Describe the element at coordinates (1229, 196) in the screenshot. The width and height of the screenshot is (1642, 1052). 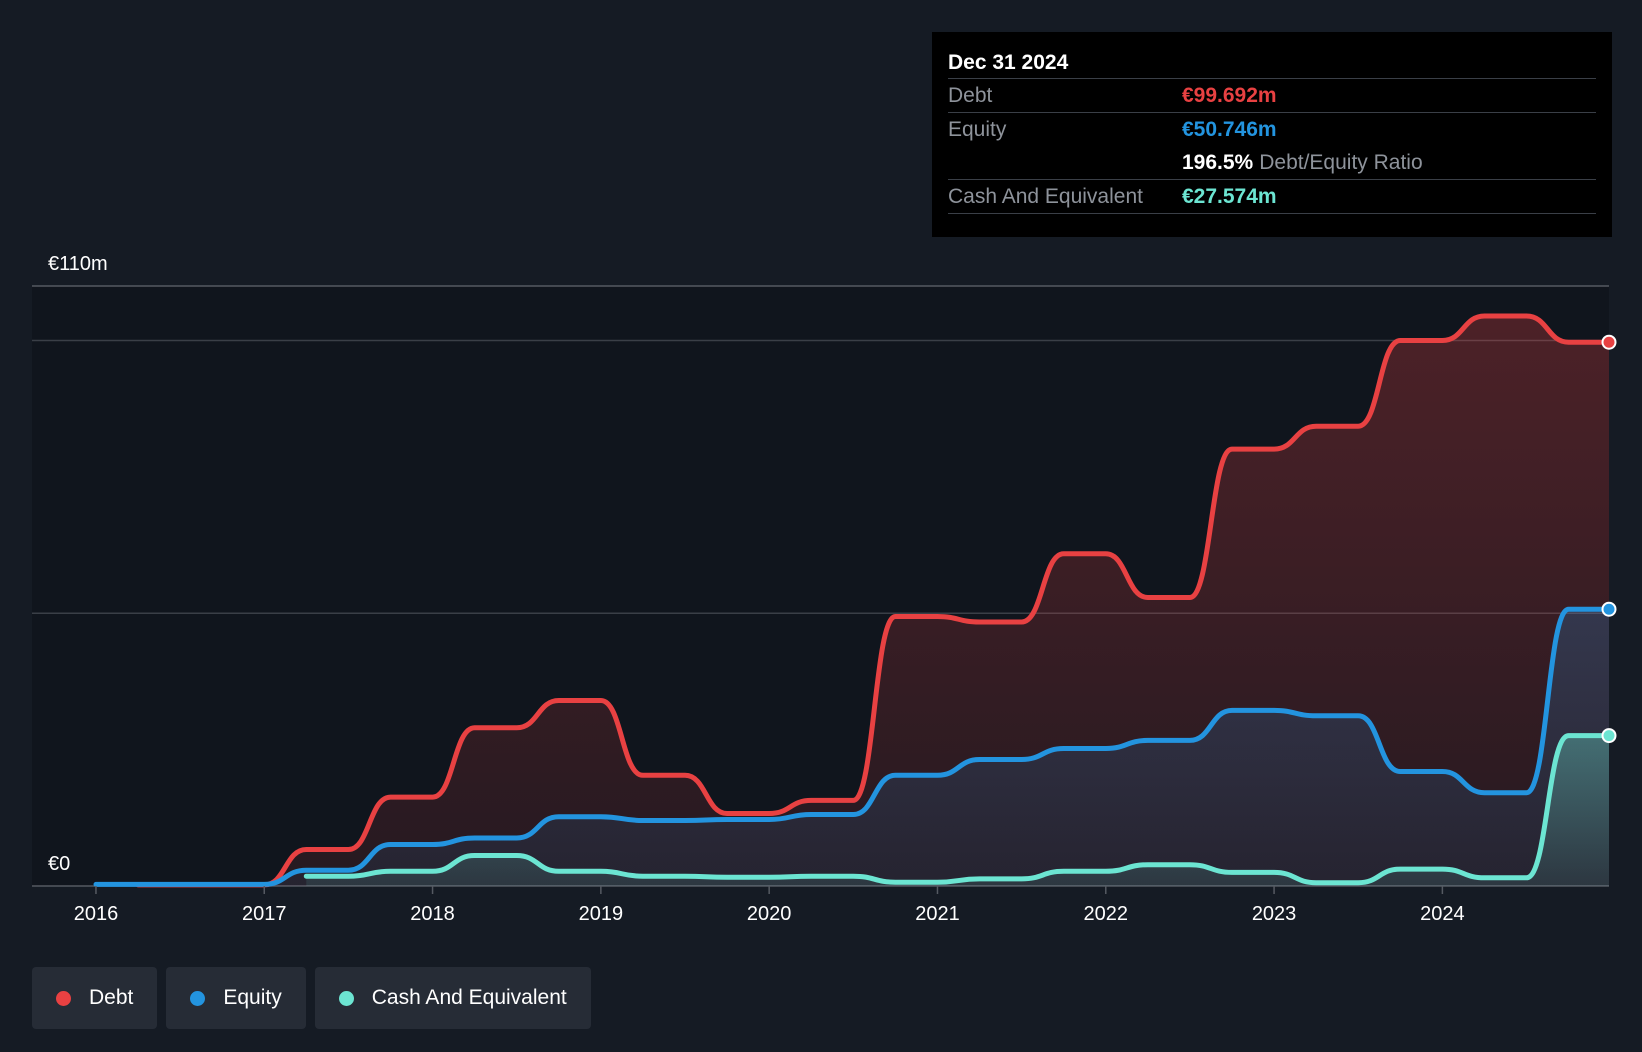
I see `tooltip-cash-value: €27.574m` at that location.